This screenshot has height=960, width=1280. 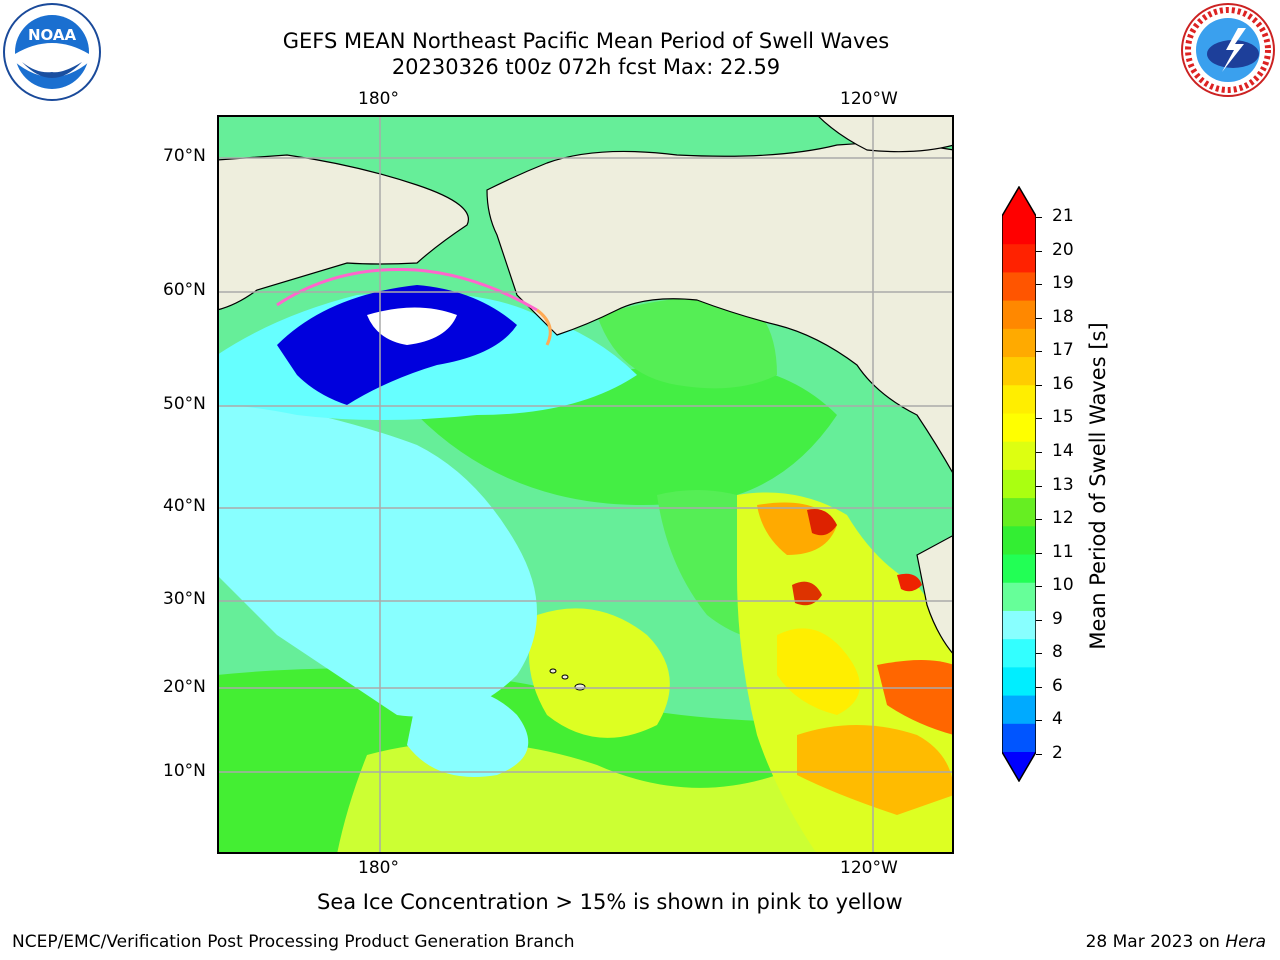 What do you see at coordinates (1063, 249) in the screenshot?
I see `colorbar-tick-label: 20` at bounding box center [1063, 249].